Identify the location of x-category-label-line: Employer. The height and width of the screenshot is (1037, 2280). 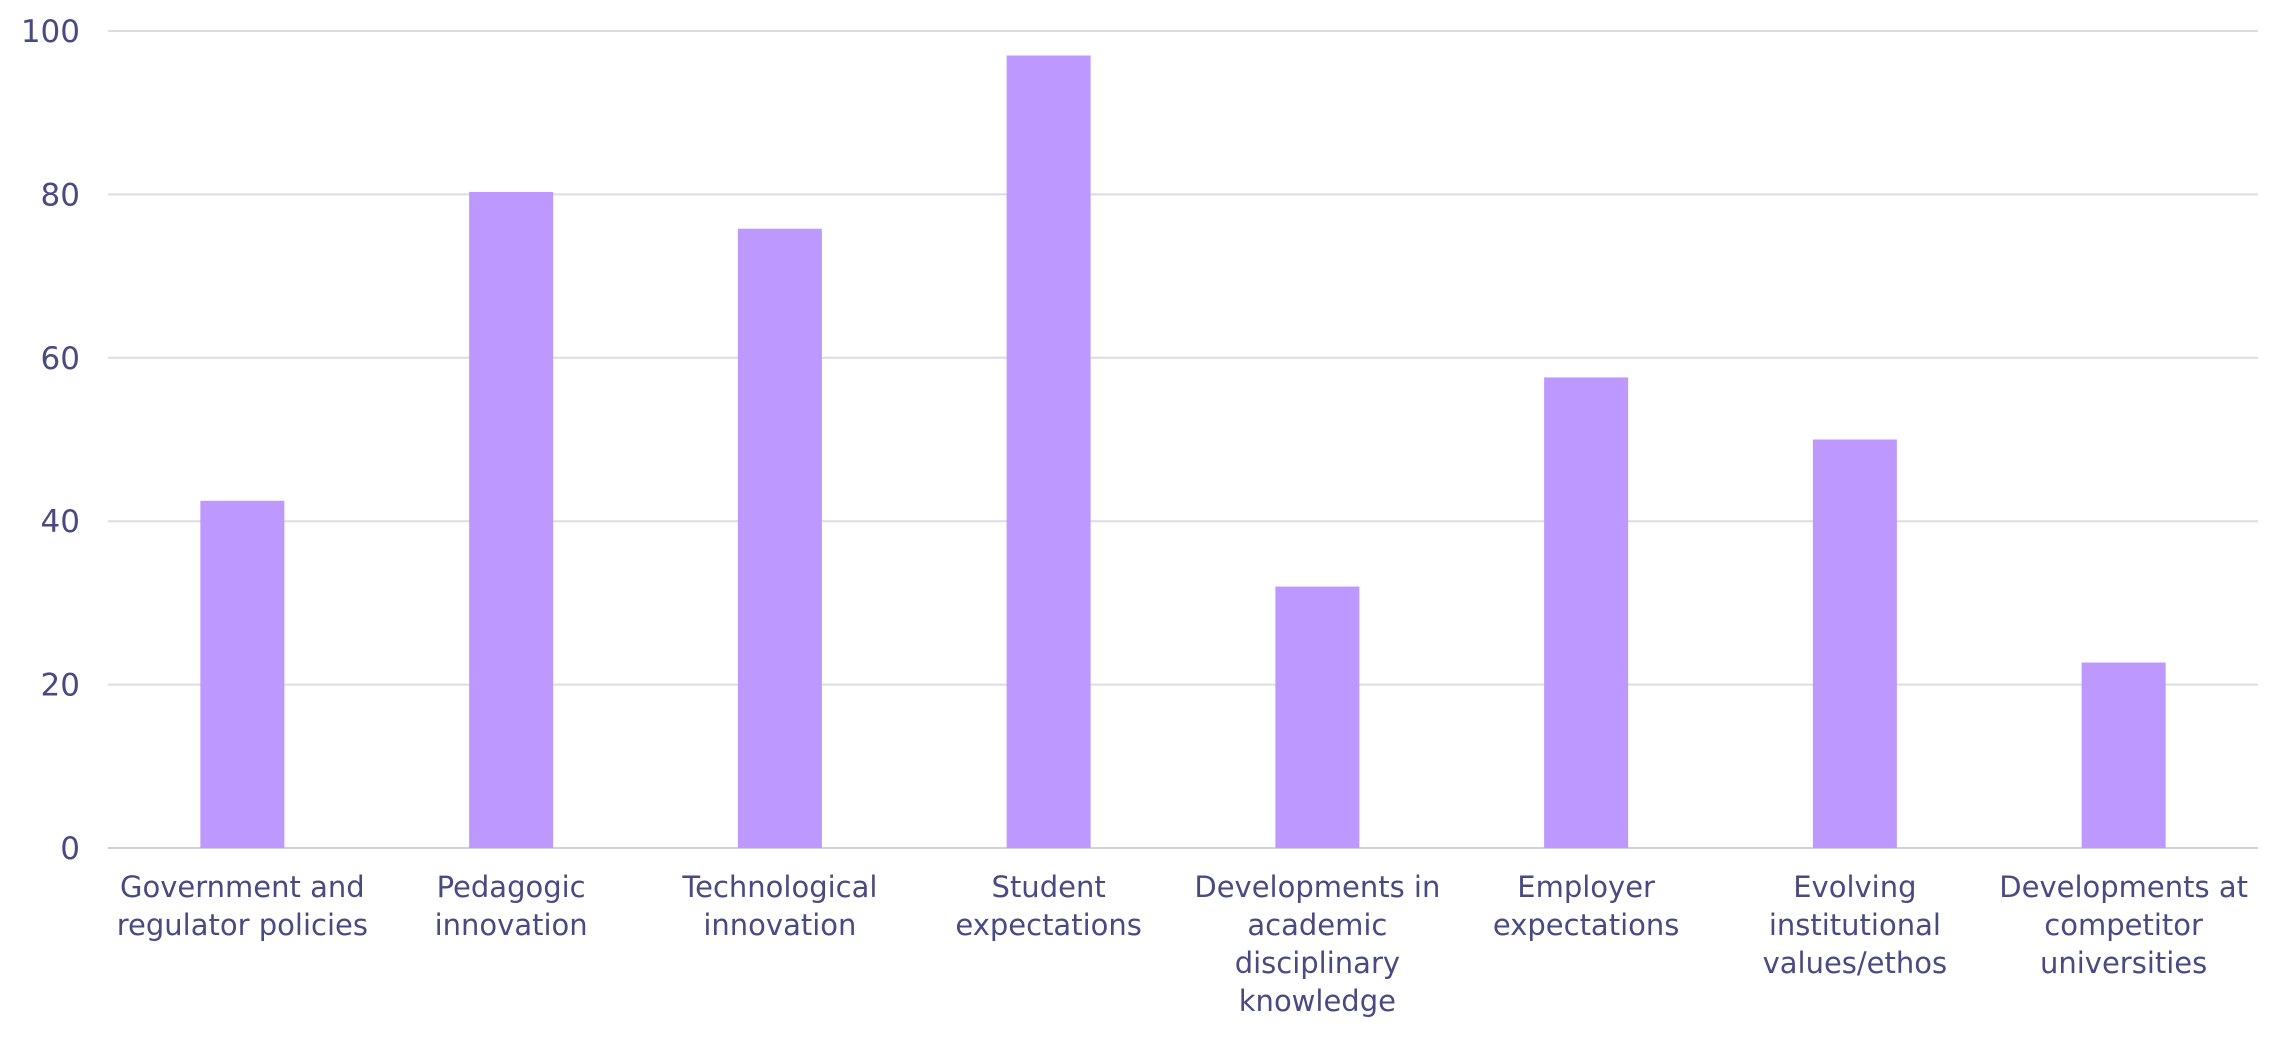
(1586, 887).